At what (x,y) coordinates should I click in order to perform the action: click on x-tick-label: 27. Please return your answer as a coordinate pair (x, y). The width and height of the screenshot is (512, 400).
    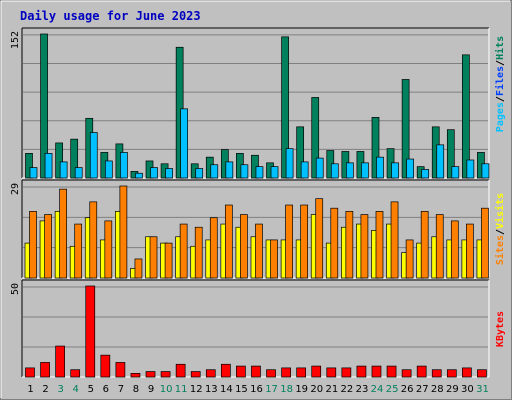
    Looking at the image, I should click on (422, 389).